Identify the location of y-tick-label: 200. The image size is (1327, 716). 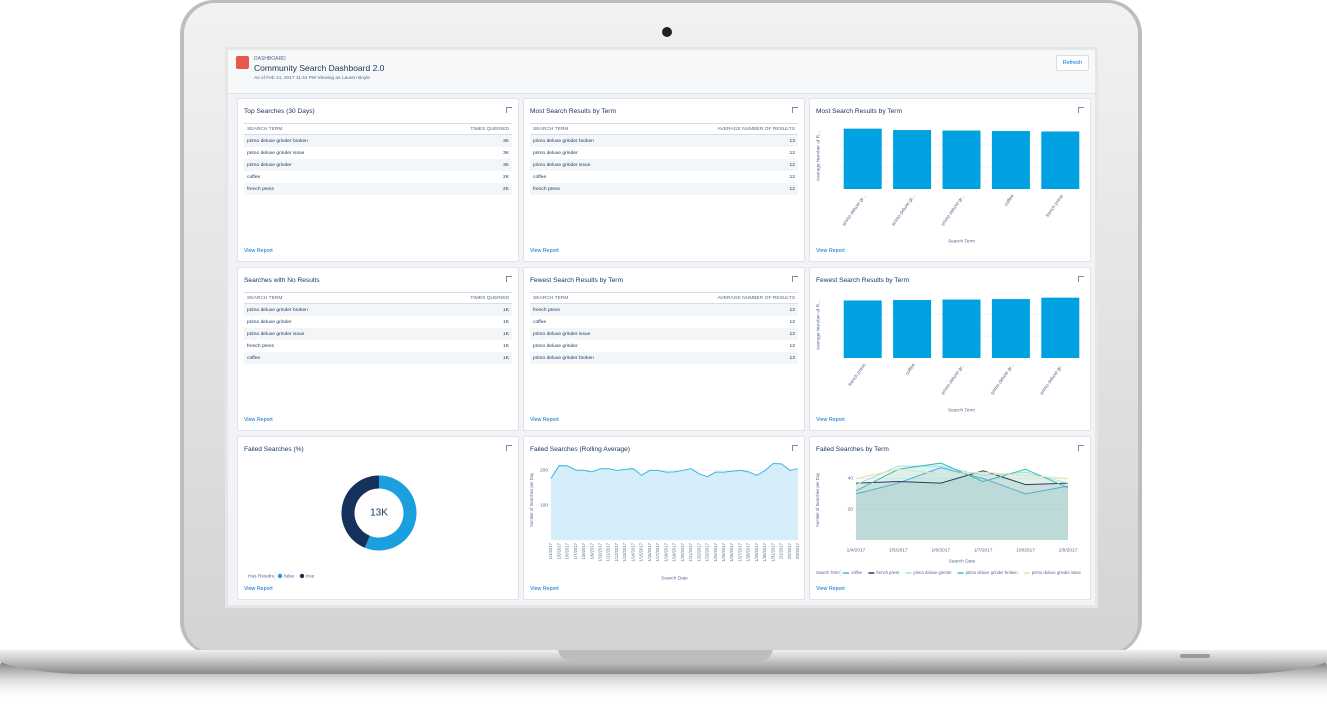
(544, 471).